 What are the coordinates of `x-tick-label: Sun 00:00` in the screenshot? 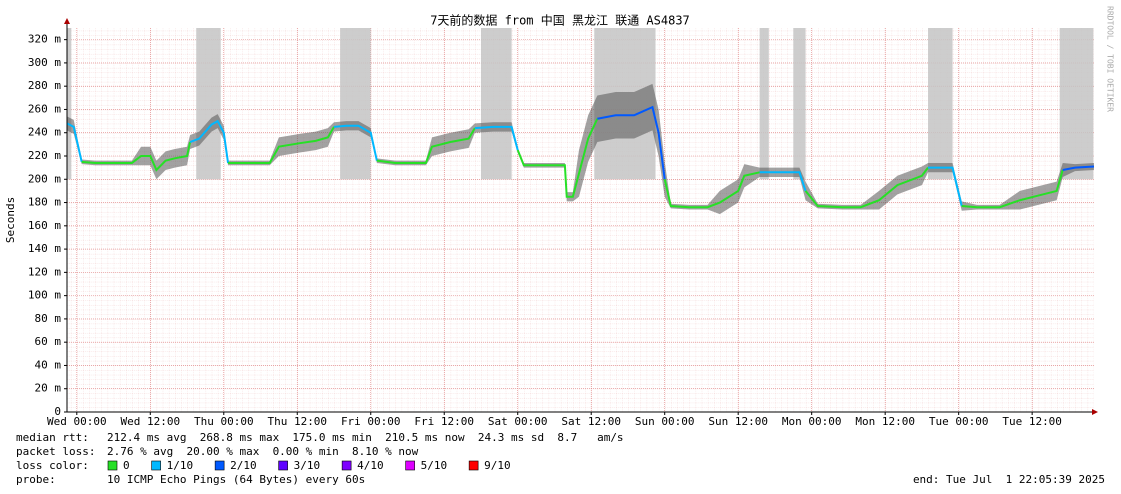 It's located at (665, 421).